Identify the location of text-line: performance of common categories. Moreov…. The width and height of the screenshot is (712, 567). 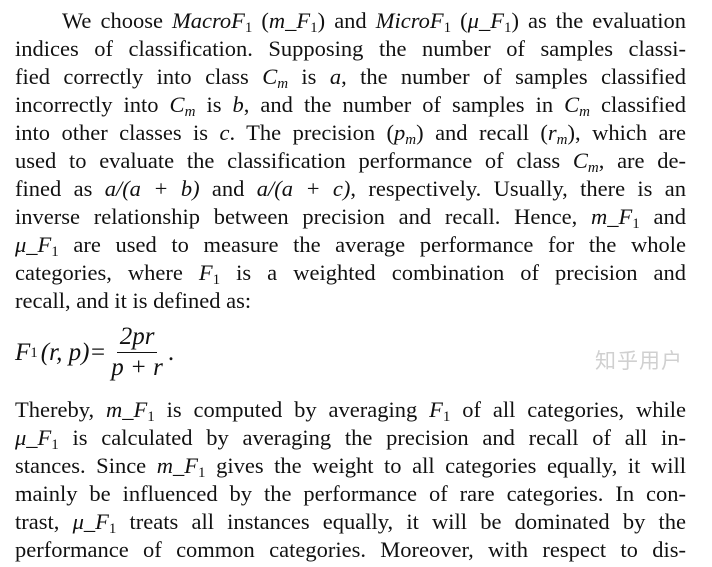
(350, 550).